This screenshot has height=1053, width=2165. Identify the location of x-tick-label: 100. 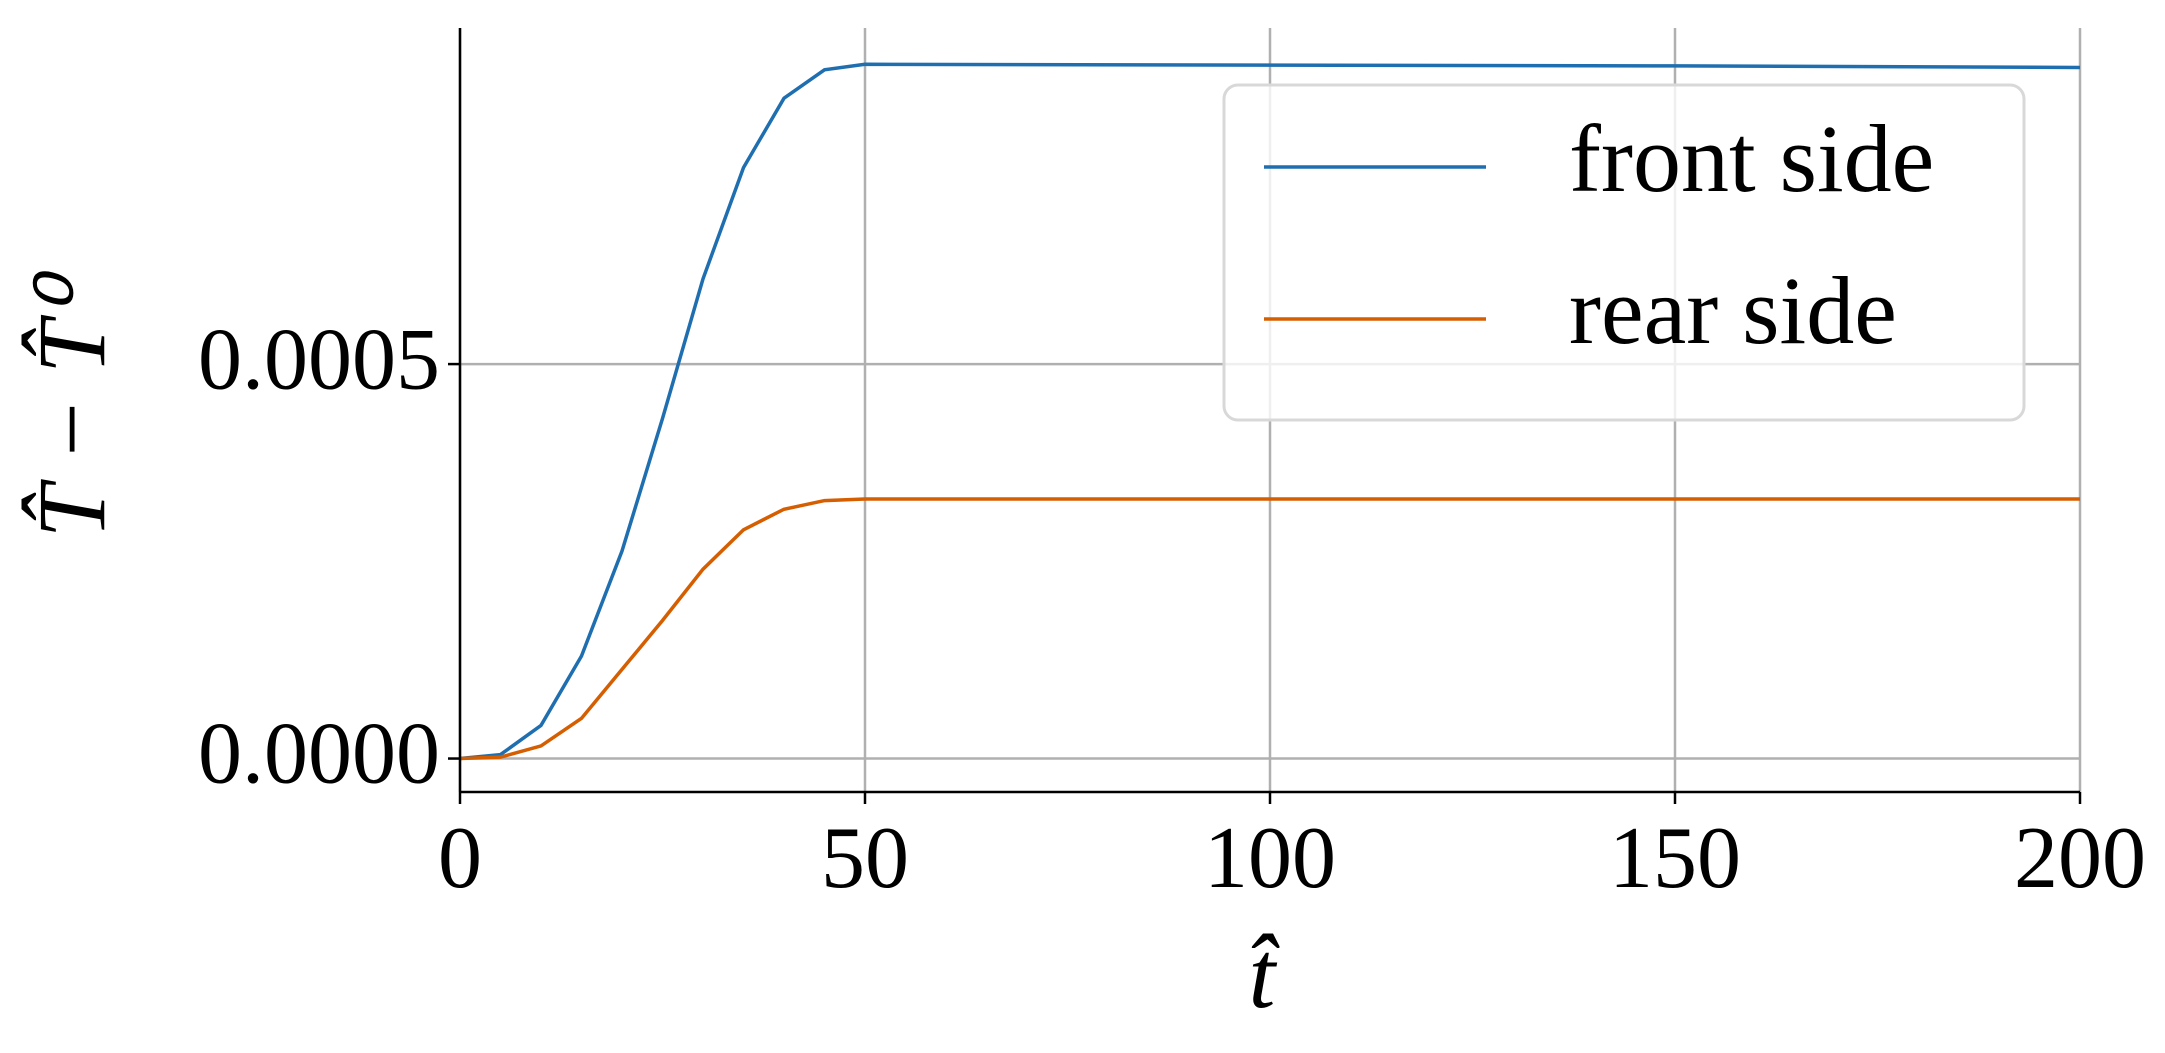
(1270, 858).